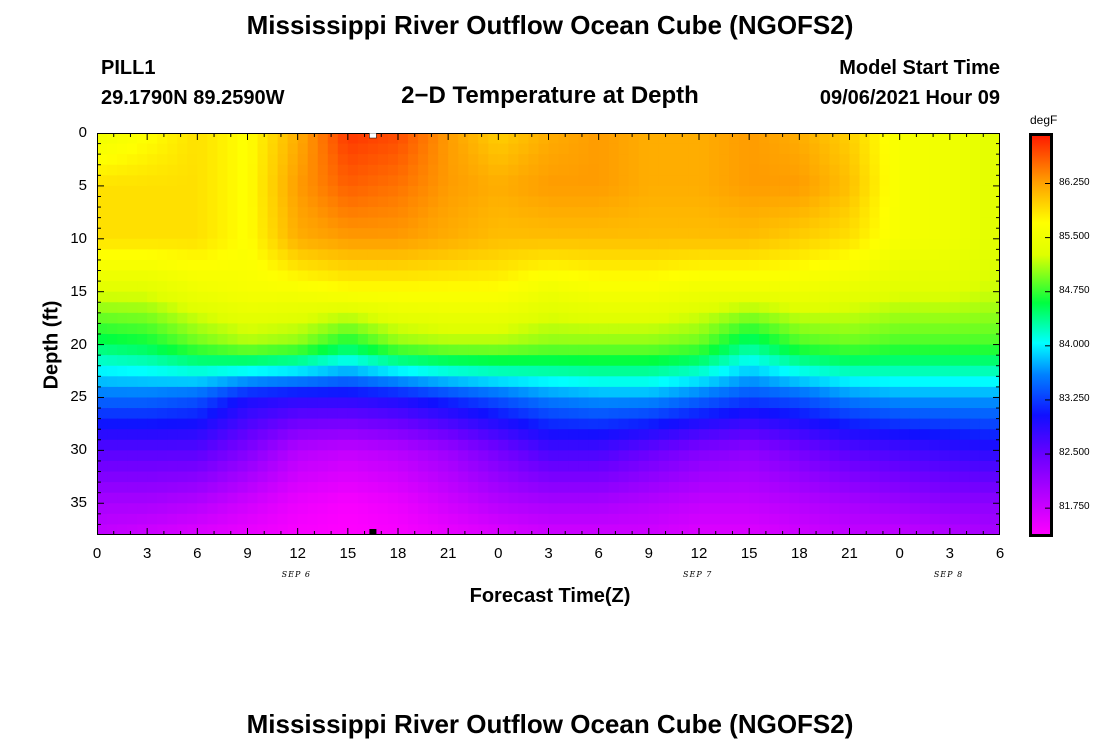 The height and width of the screenshot is (750, 1100). What do you see at coordinates (1041, 335) in the screenshot?
I see `colorbar-gradient` at bounding box center [1041, 335].